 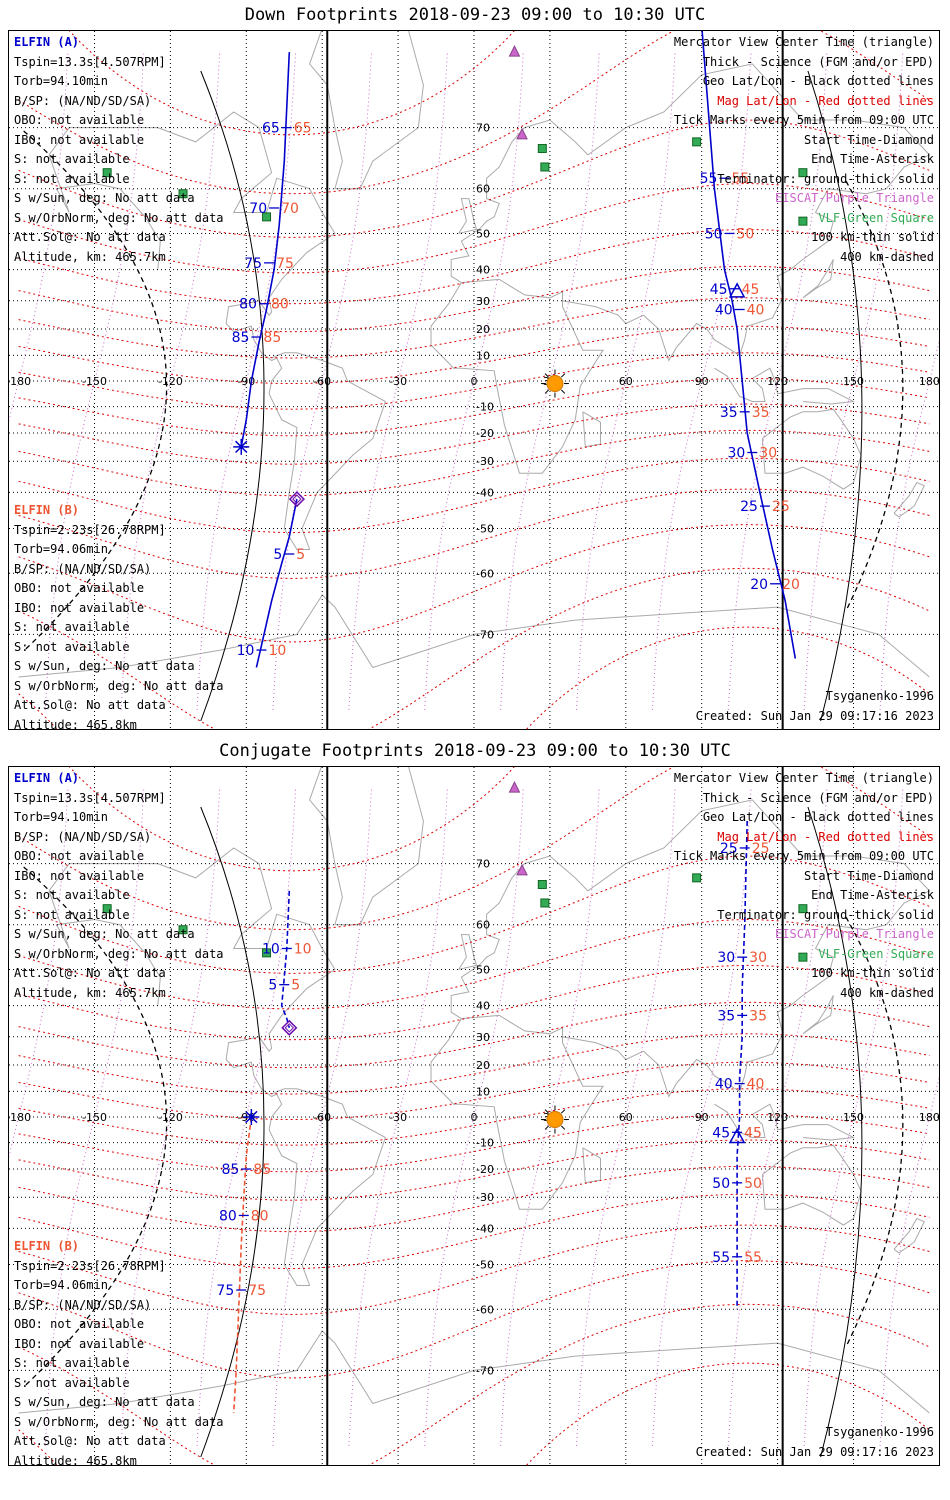 I want to click on info-line: OBO: not available, so click(x=79, y=1324).